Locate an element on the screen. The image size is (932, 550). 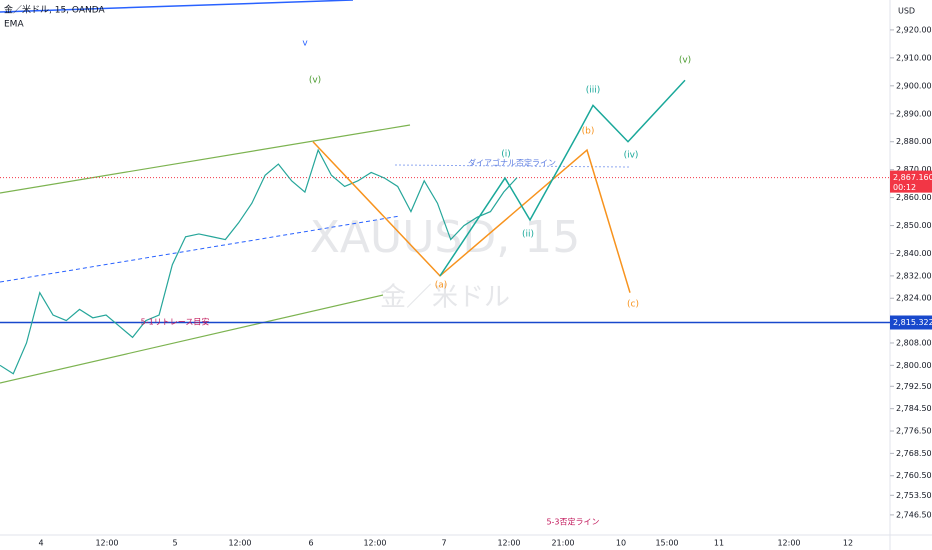
y-tick-label: 2,880.000 is located at coordinates (914, 141).